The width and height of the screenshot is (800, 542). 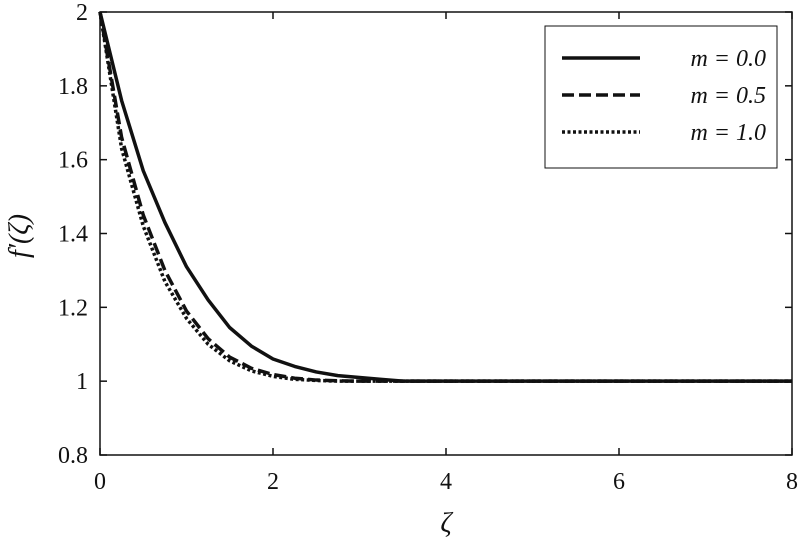 What do you see at coordinates (73, 308) in the screenshot?
I see `y-tick-label: 1.2` at bounding box center [73, 308].